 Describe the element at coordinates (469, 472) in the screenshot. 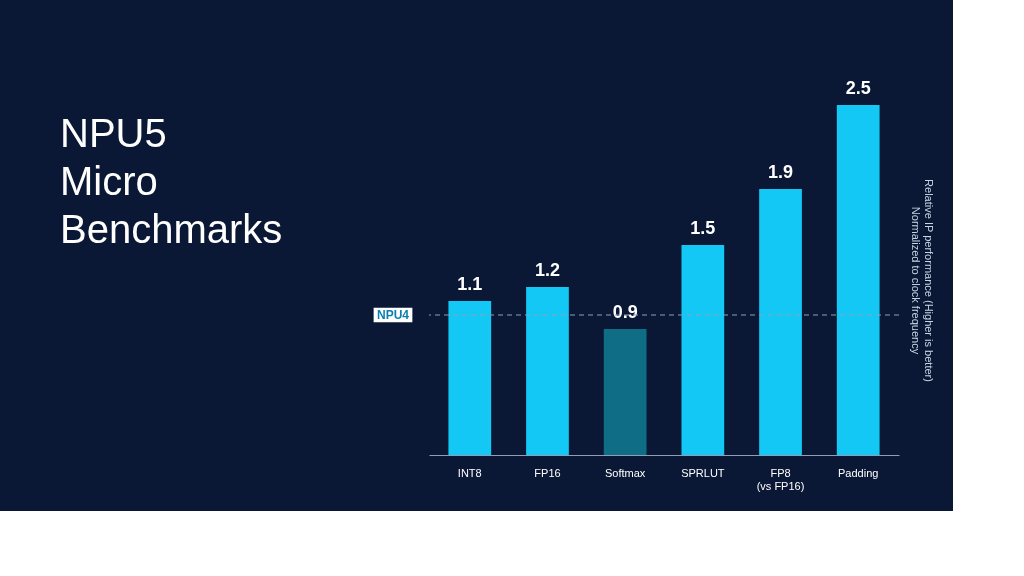

I see `x-tick-label: INT8` at that location.